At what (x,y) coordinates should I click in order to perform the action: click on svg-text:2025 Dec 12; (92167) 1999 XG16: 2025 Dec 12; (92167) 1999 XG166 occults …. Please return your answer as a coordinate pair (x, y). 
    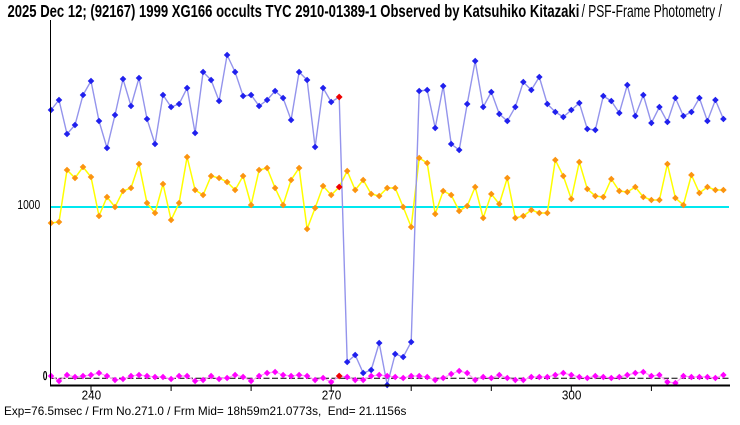
    Looking at the image, I should click on (294, 11).